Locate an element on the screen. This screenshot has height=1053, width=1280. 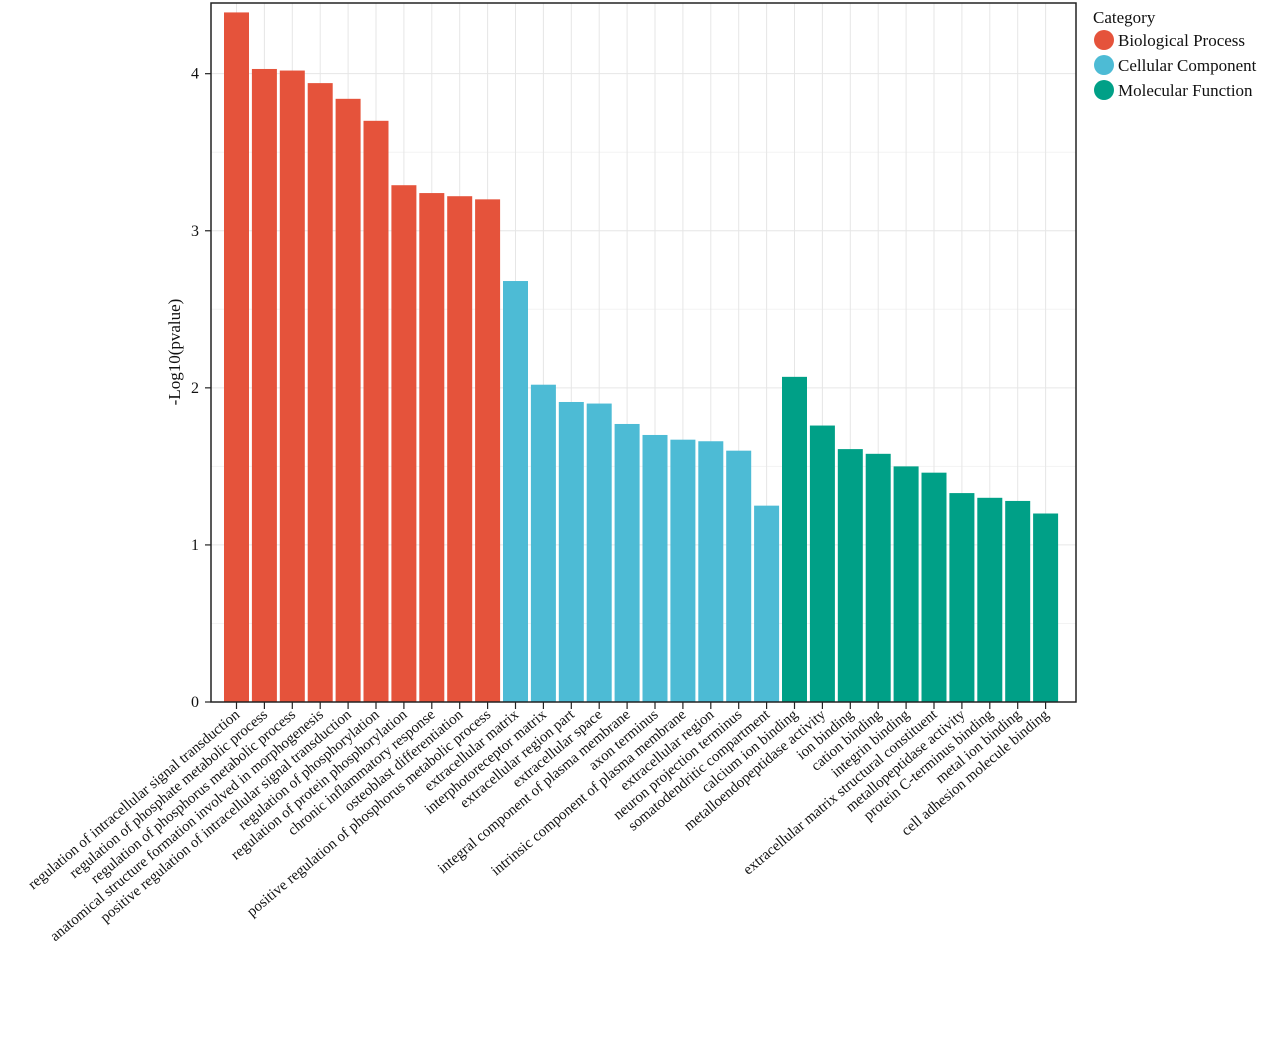
y-tick-label: 0 is located at coordinates (195, 702).